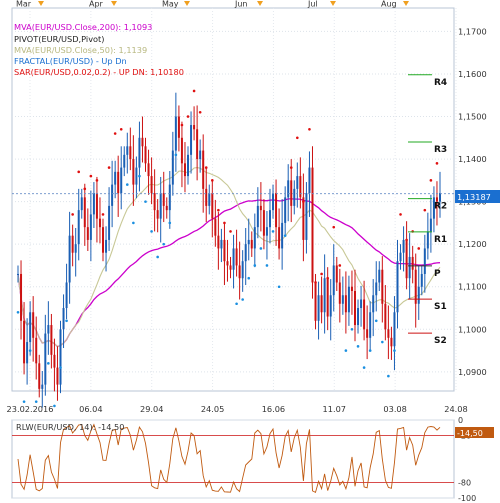 The height and width of the screenshot is (503, 500). What do you see at coordinates (470, 433) in the screenshot?
I see `rlw-last-label: -14,50` at bounding box center [470, 433].